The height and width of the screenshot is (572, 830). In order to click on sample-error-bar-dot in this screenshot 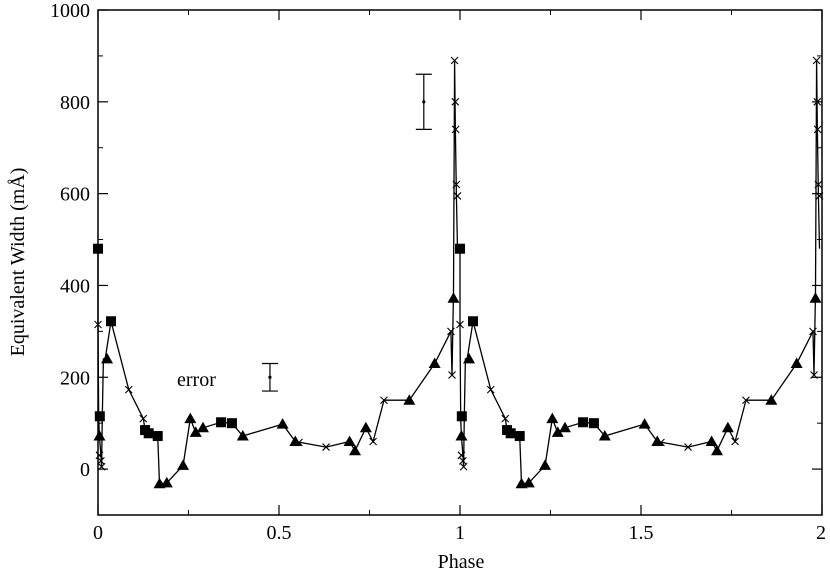, I will do `click(424, 102)`.